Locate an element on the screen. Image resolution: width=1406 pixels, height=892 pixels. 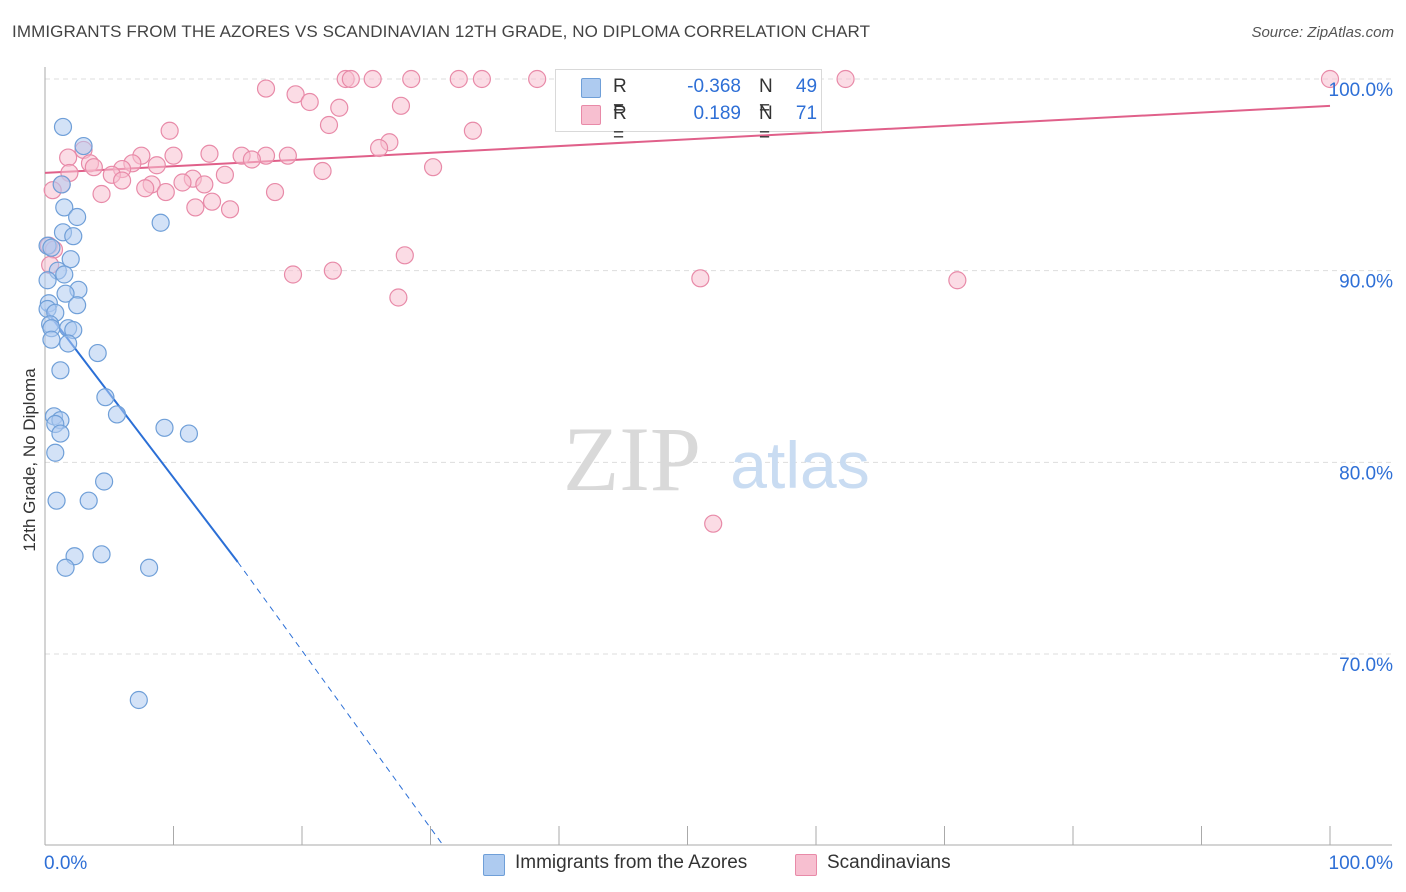
source-note: Source: ZipAtlas.com is located at coordinates (1322, 32).